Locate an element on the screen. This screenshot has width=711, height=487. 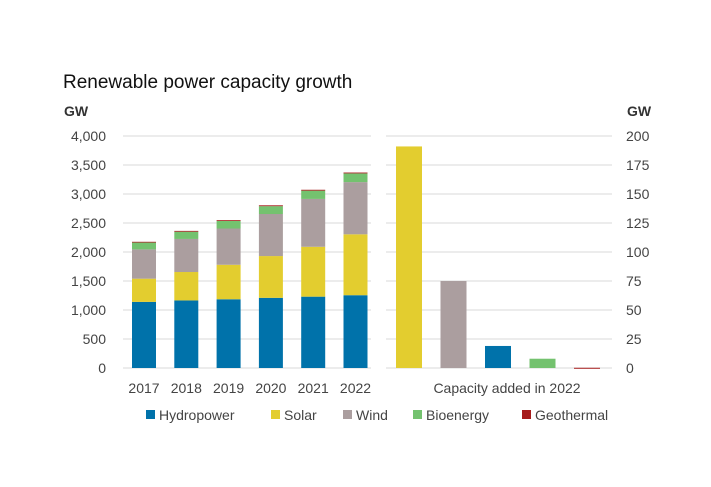
left-y-tick-label: 3,000 is located at coordinates (88, 194).